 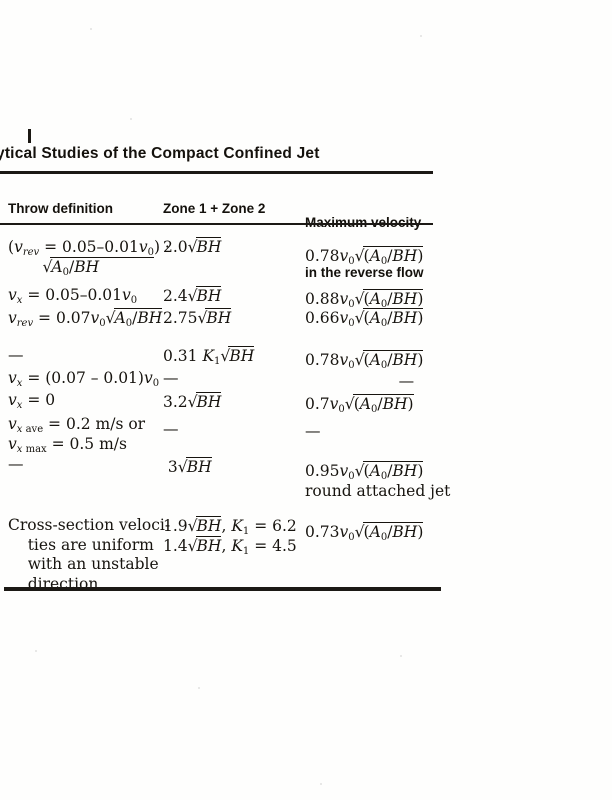 What do you see at coordinates (89, 248) in the screenshot?
I see `formula-line: (vrev = 0.05–0.01v0) ·` at bounding box center [89, 248].